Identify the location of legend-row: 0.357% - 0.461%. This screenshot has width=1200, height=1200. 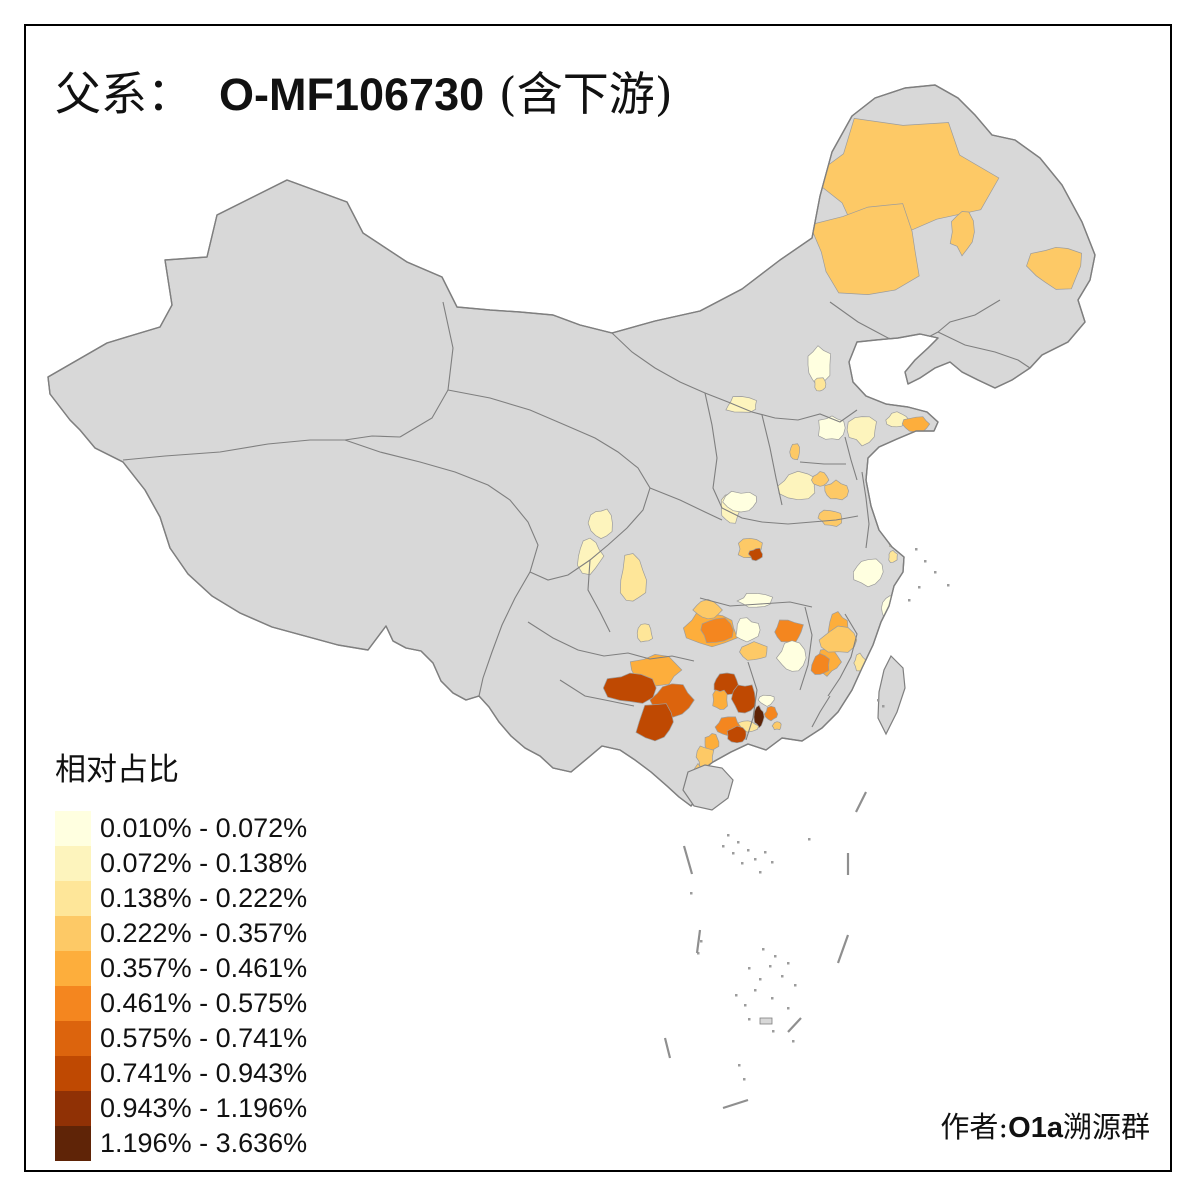
(181, 968).